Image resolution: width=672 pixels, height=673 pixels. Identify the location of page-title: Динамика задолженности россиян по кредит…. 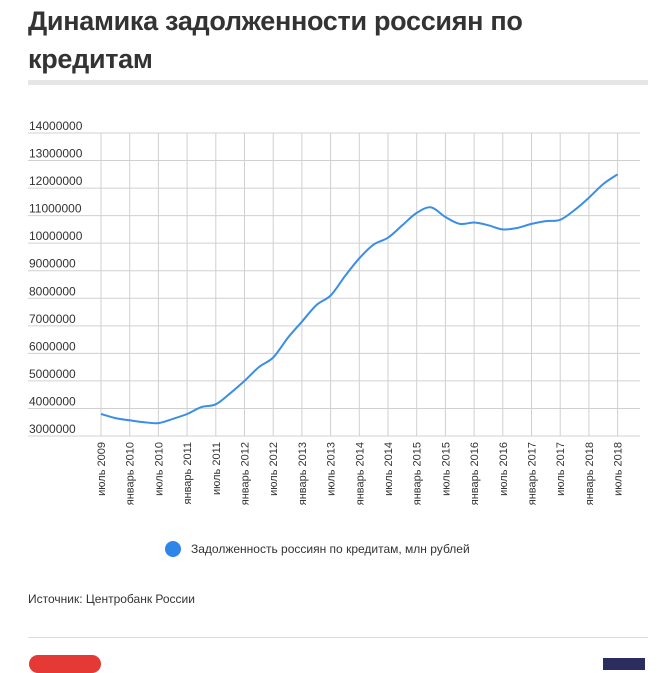
(275, 40).